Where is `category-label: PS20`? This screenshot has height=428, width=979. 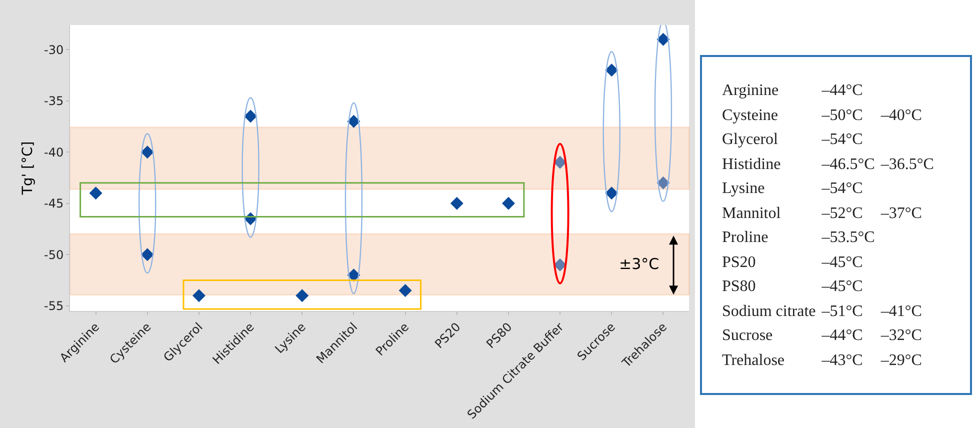
category-label: PS20 is located at coordinates (739, 262).